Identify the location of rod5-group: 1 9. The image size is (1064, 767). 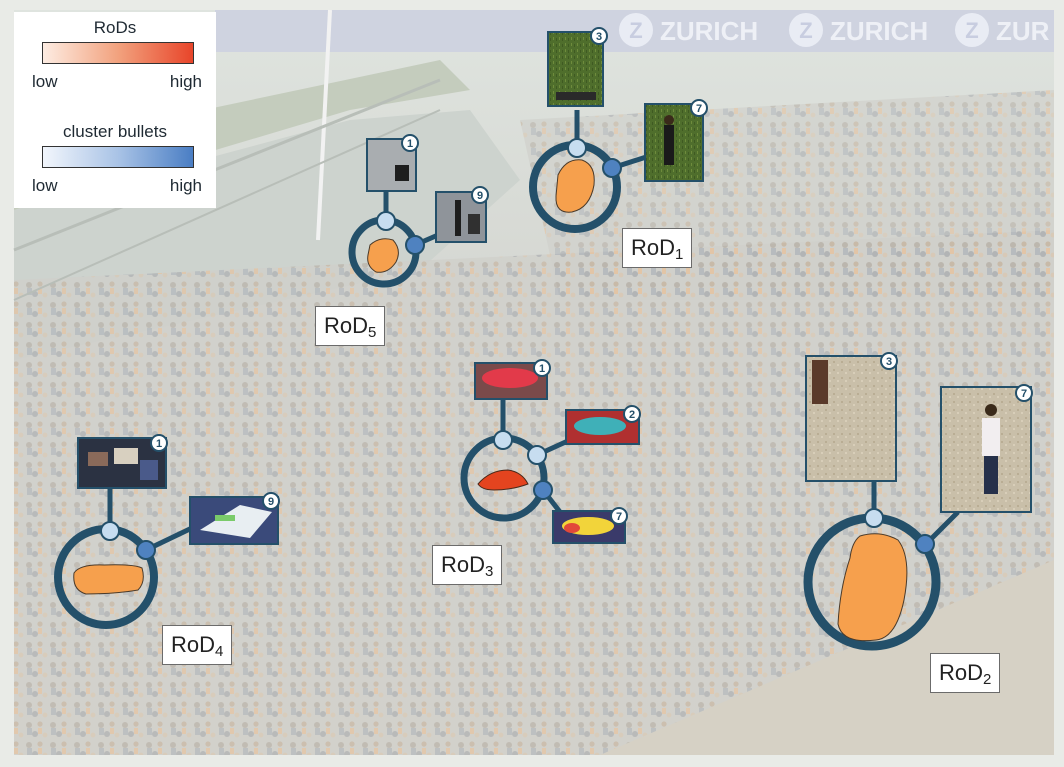
(418, 211).